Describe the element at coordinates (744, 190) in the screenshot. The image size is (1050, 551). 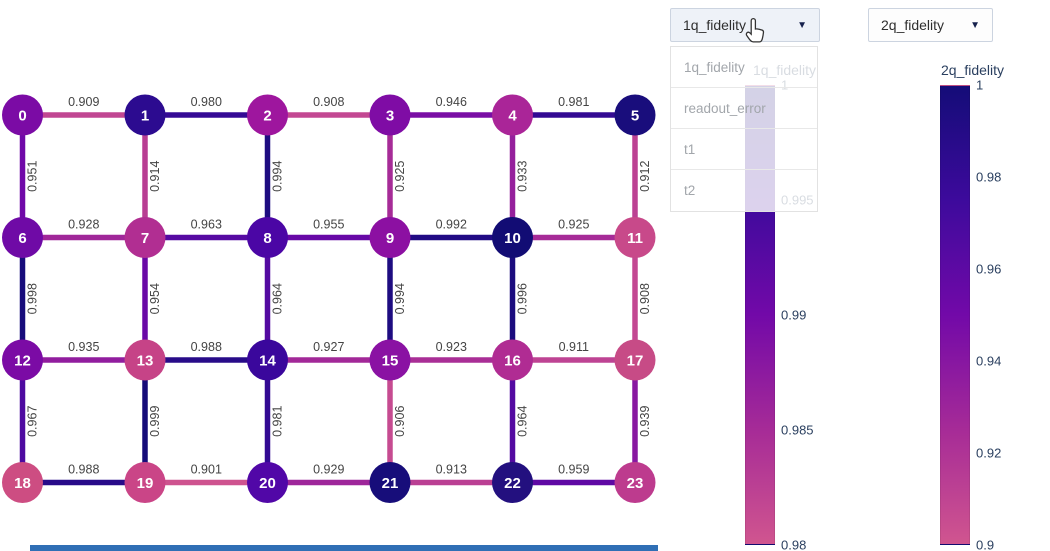
I see `menu-option-t2: t2` at that location.